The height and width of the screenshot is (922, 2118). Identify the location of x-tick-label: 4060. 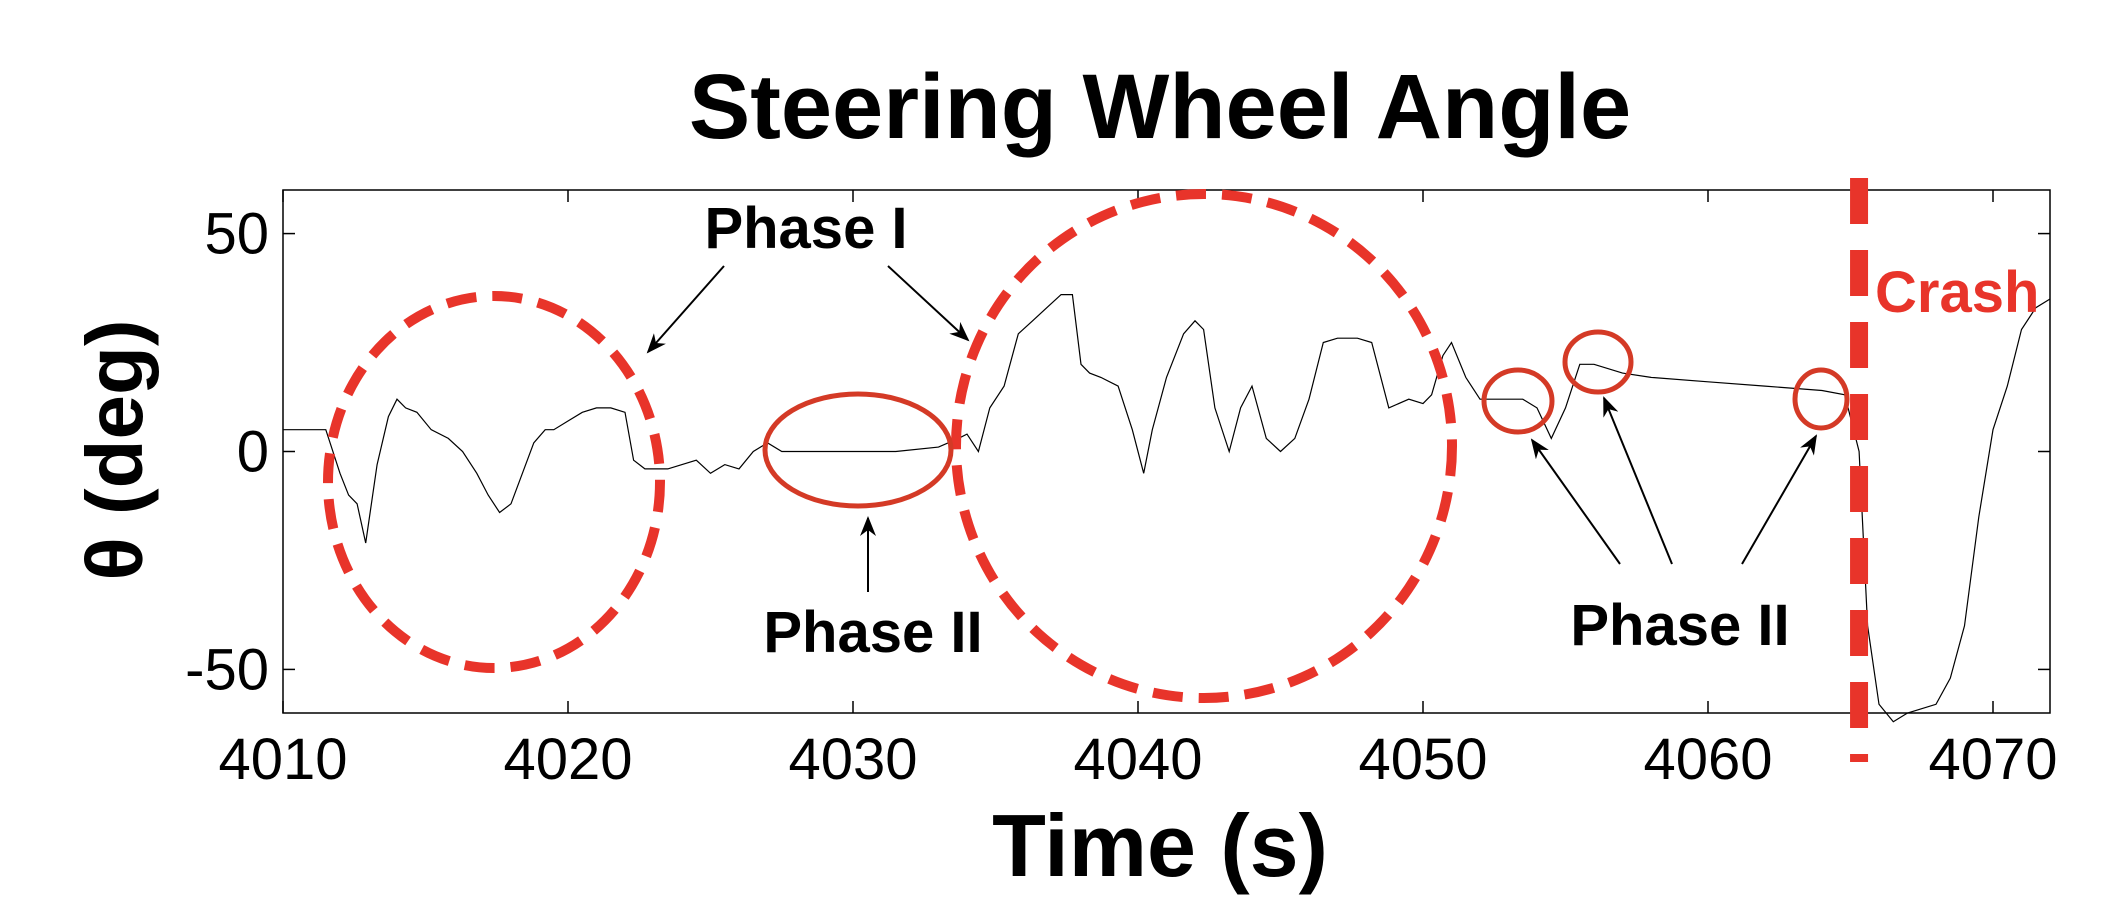
(1707, 759).